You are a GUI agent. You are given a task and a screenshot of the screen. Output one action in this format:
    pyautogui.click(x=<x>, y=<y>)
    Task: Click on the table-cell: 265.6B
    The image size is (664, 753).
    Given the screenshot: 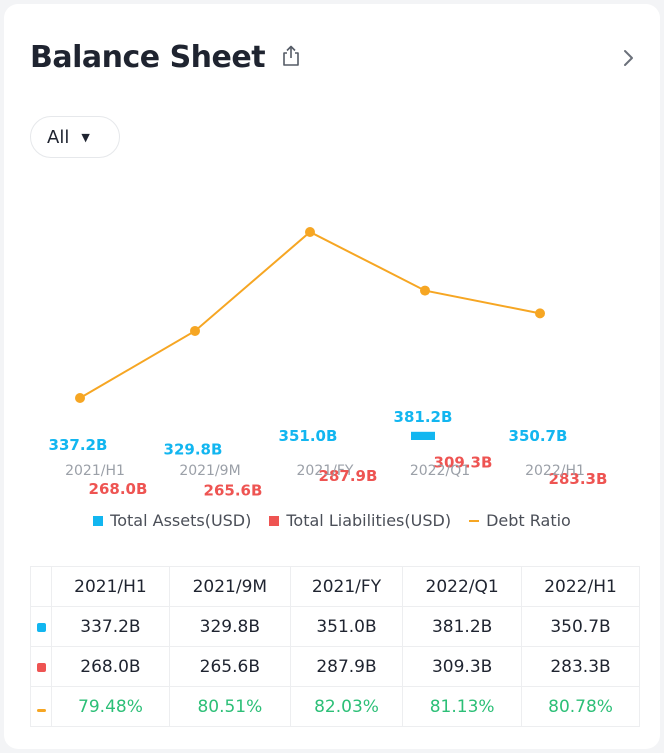 What is the action you would take?
    pyautogui.click(x=229, y=666)
    